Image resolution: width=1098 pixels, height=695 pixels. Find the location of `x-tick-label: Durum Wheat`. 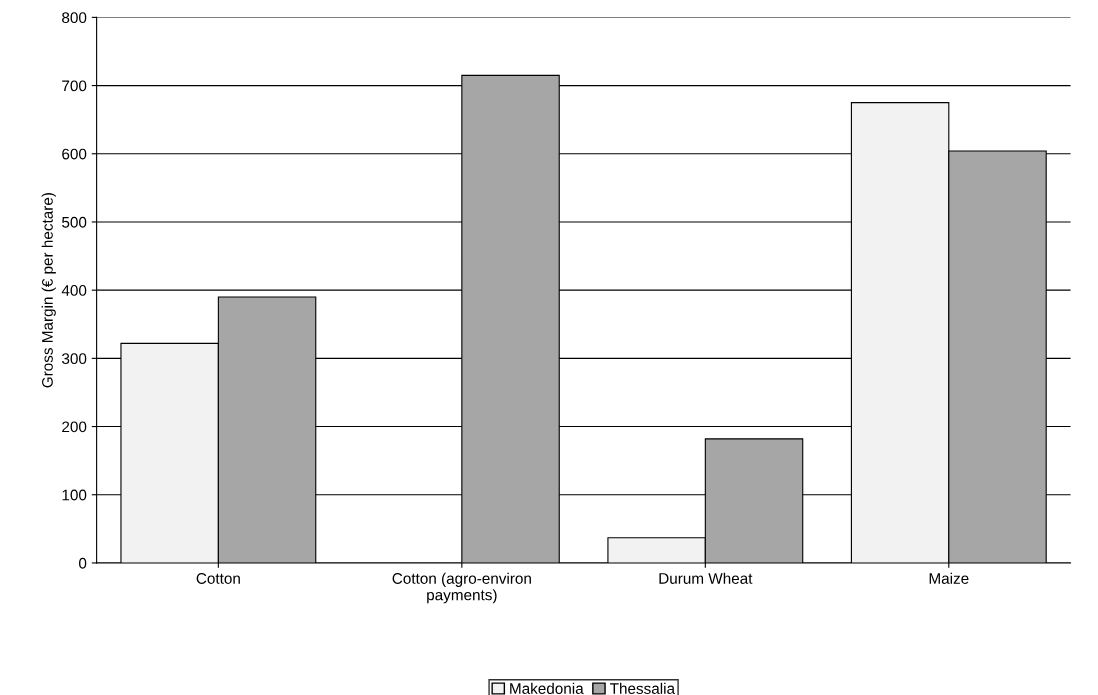

x-tick-label: Durum Wheat is located at coordinates (706, 578).